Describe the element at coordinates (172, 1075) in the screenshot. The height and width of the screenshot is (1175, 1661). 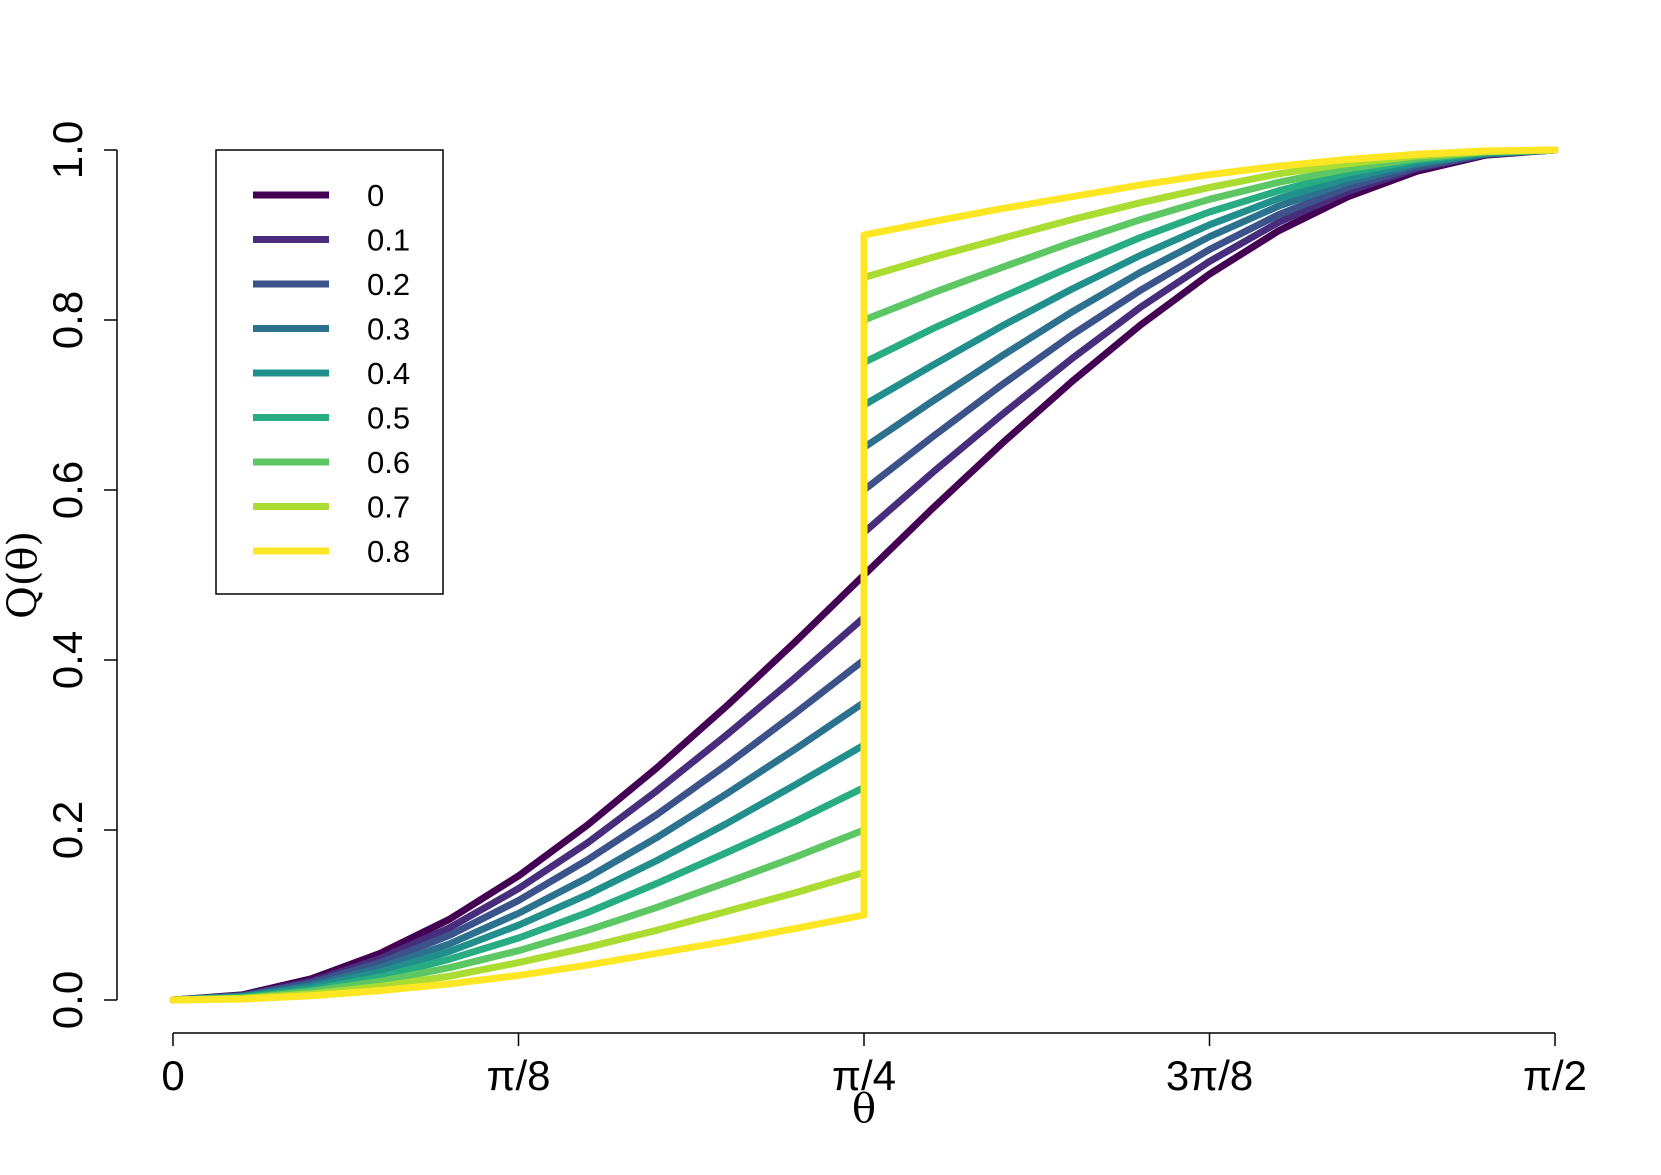
I see `x-tick-label: 0` at that location.